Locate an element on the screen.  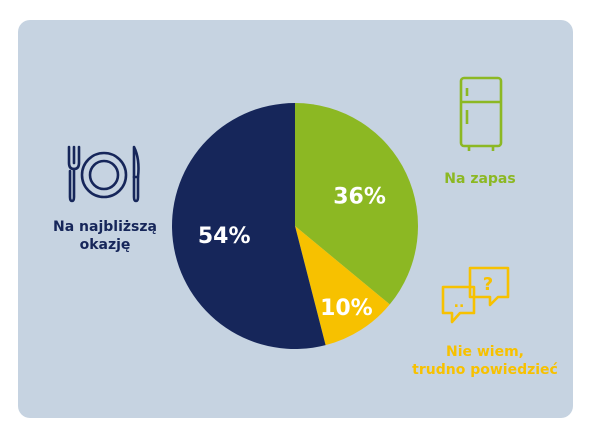
legend-zapas-line1: Na zapas is located at coordinates (480, 179).